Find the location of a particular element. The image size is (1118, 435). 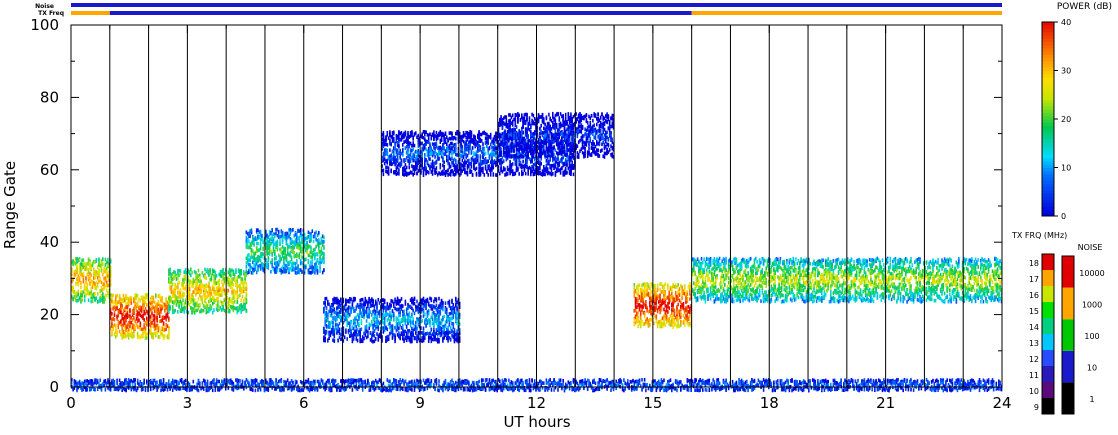

txfreq-strip-segment is located at coordinates (846, 13).